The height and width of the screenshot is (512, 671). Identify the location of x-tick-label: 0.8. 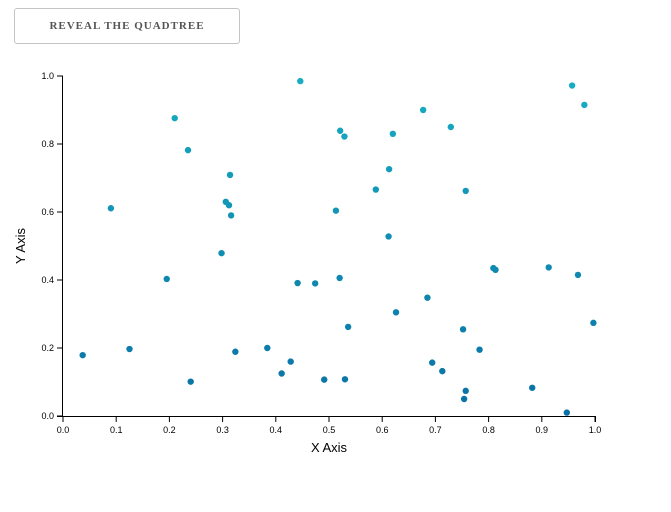
(488, 430).